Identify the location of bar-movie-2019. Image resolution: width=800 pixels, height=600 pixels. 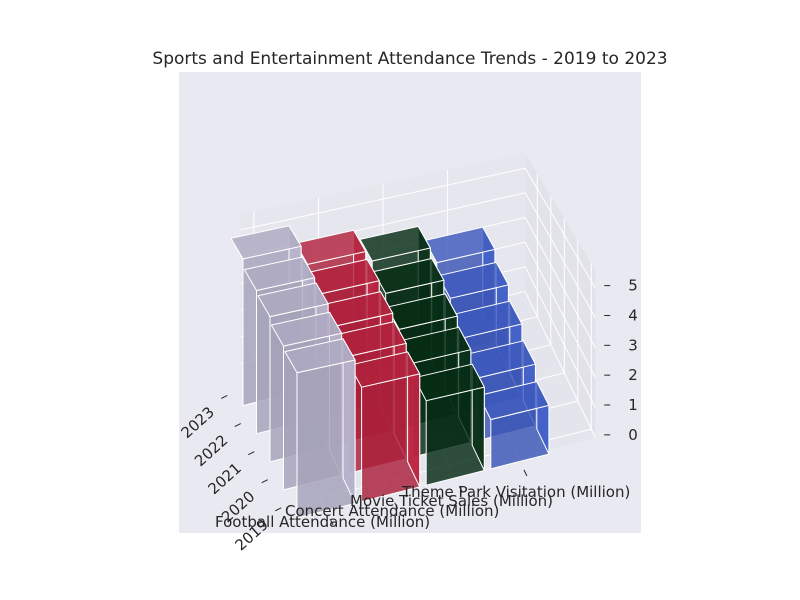
(449, 424).